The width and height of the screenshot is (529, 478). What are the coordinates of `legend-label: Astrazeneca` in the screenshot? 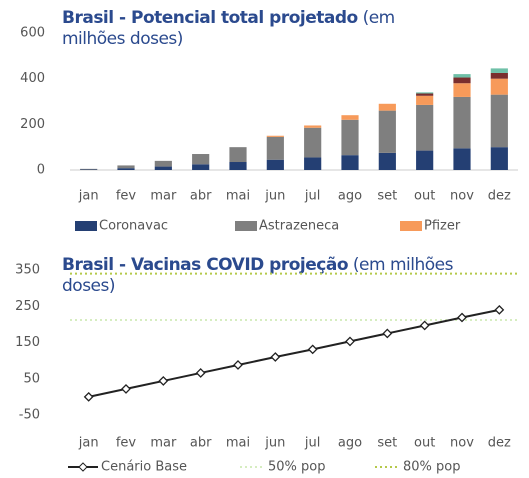 It's located at (299, 226).